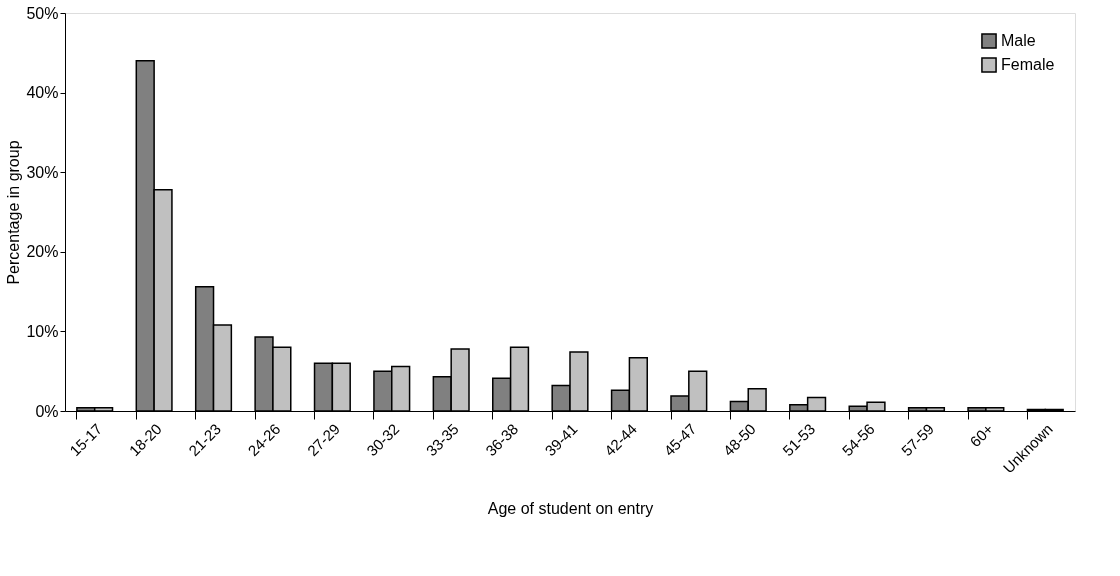 The width and height of the screenshot is (1120, 576). What do you see at coordinates (47, 411) in the screenshot?
I see `y-tick-label: 0%` at bounding box center [47, 411].